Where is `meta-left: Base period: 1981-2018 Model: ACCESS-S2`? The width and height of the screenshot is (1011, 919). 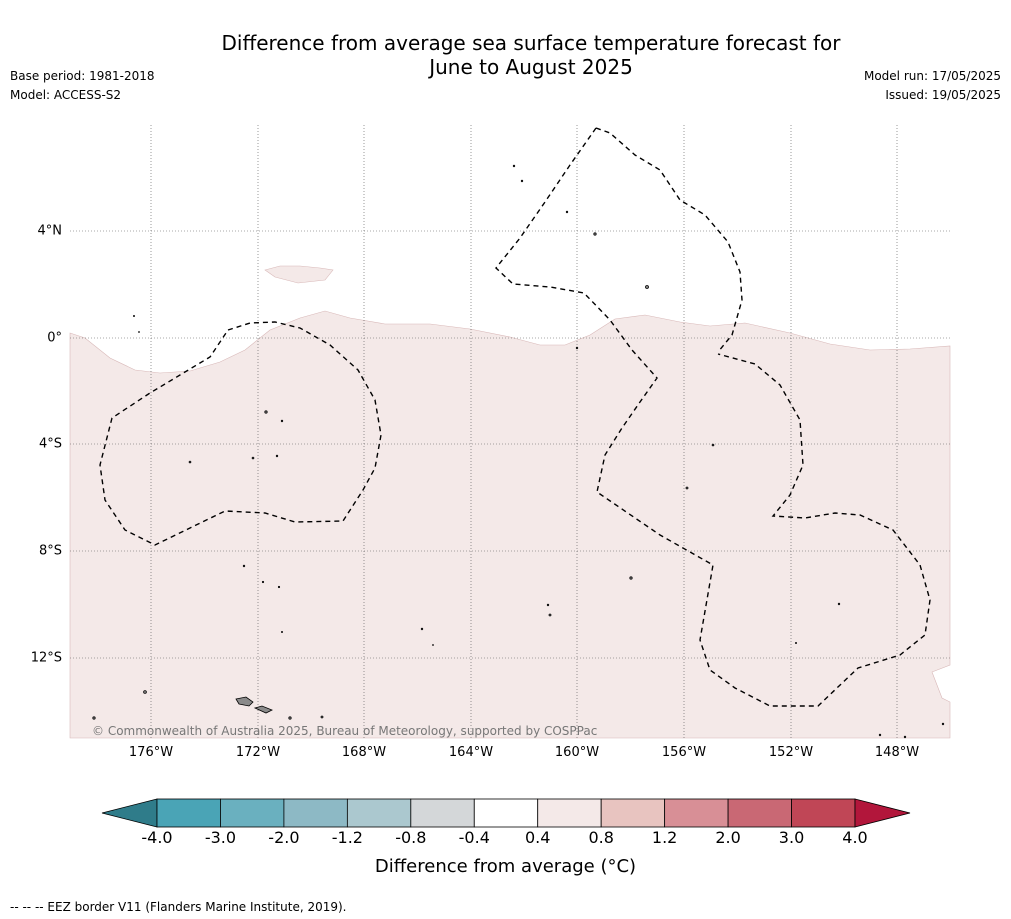
meta-left: Base period: 1981-2018 Model: ACCESS-S2 is located at coordinates (82, 86).